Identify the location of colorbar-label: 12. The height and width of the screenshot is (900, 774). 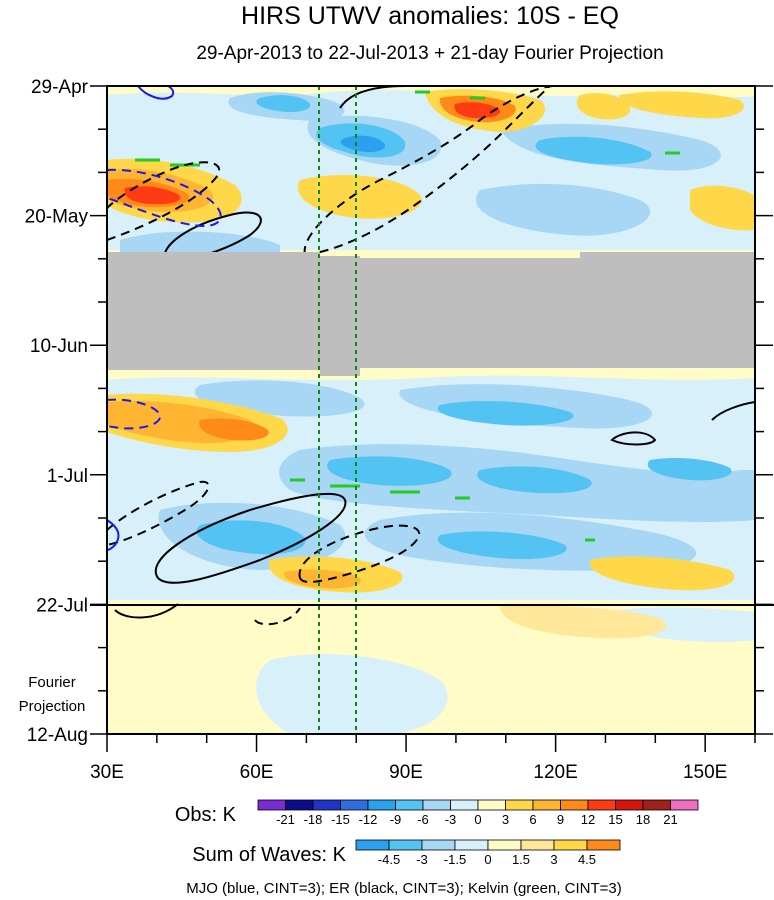
(588, 819).